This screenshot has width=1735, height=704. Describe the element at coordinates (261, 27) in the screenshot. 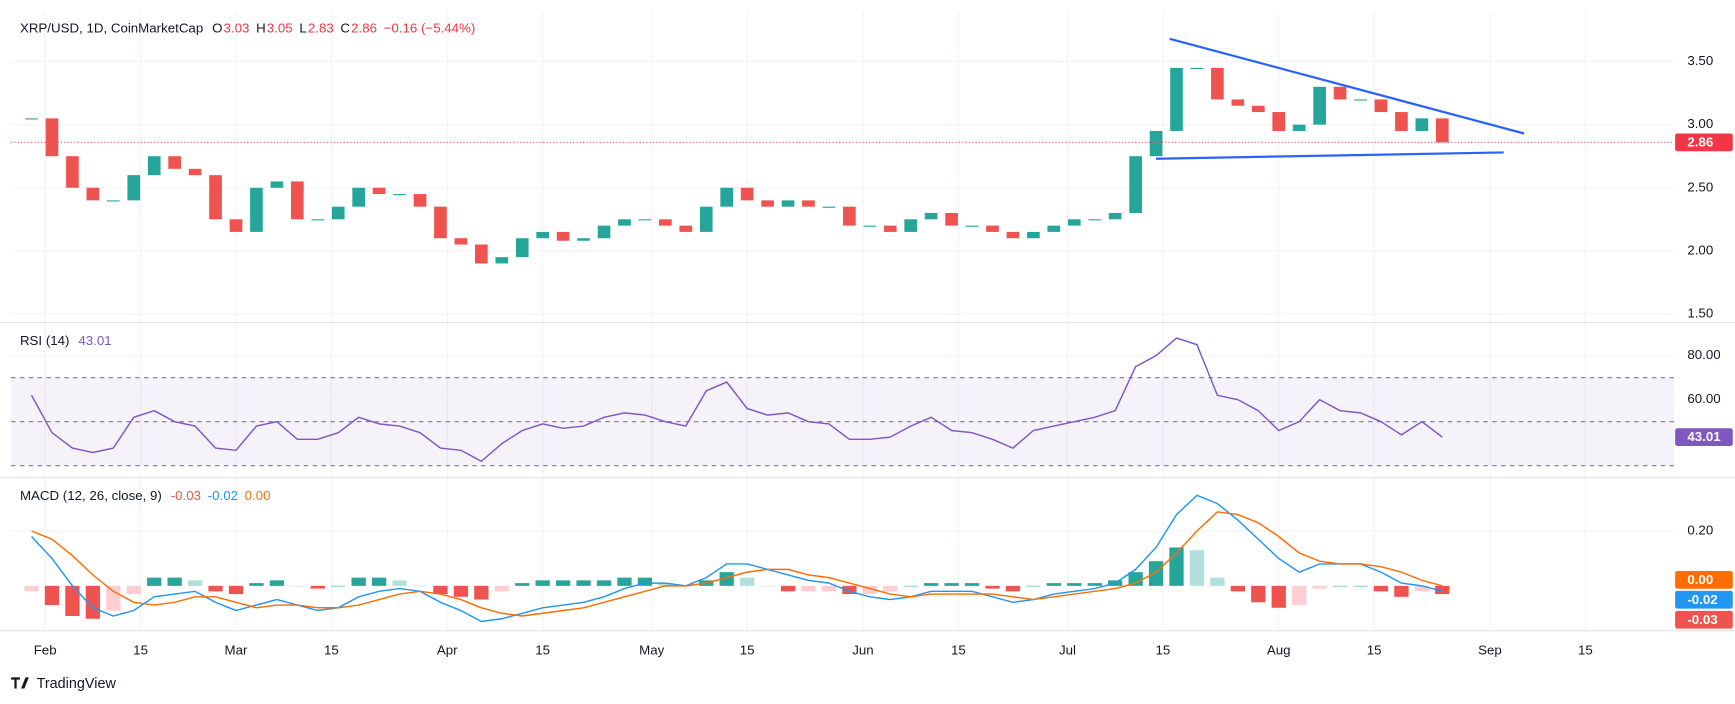

I see `ohlc-key: H` at that location.